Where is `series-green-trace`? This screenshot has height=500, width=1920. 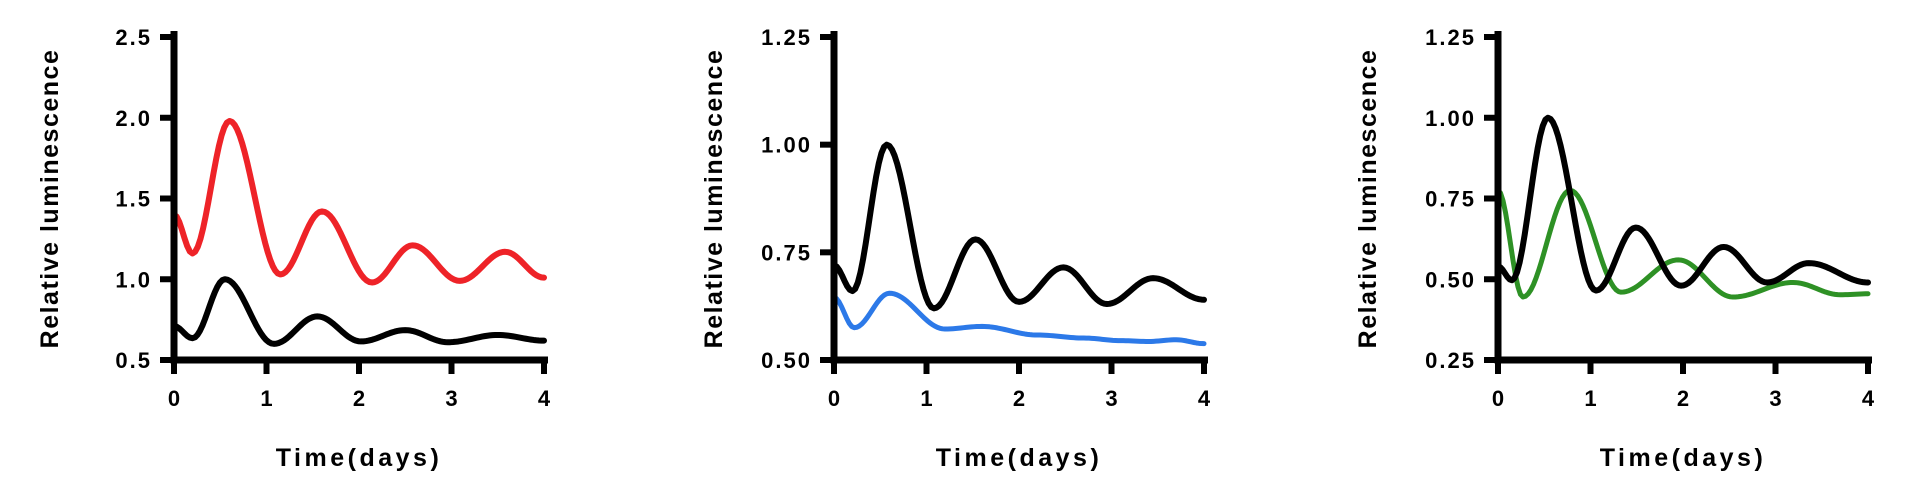
series-green-trace is located at coordinates (1683, 243).